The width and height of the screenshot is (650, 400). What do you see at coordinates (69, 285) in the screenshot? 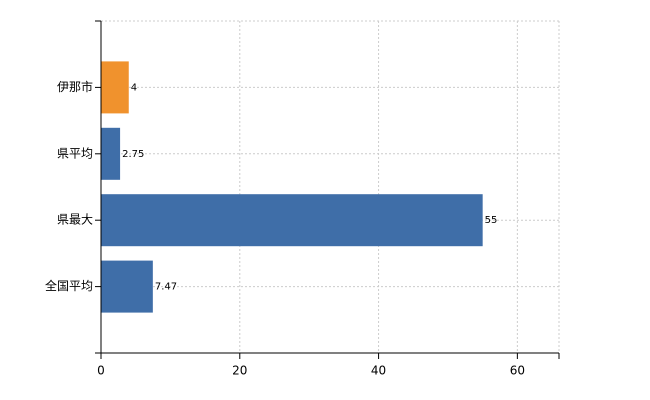
I see `y-tick-label: 全国平均` at bounding box center [69, 285].